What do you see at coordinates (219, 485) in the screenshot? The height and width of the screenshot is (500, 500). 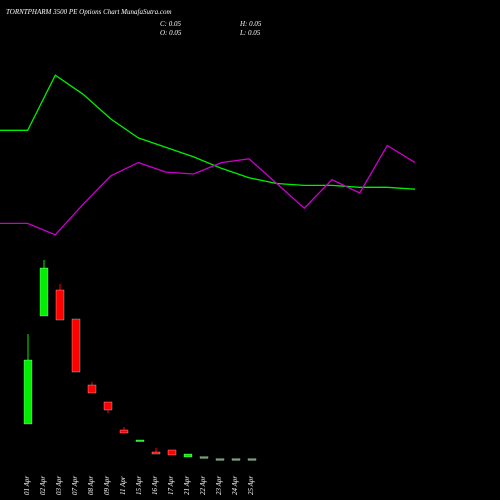 I see `x-tick-label: 23 Apr` at bounding box center [219, 485].